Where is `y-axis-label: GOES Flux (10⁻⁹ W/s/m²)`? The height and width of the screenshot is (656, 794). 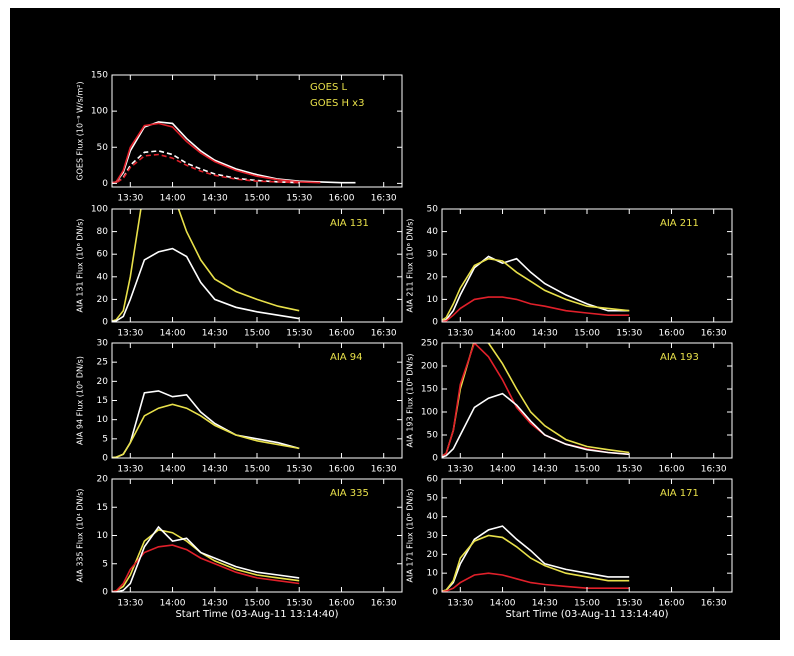
y-axis-label: GOES Flux (10⁻⁹ W/s/m²) is located at coordinates (80, 130).